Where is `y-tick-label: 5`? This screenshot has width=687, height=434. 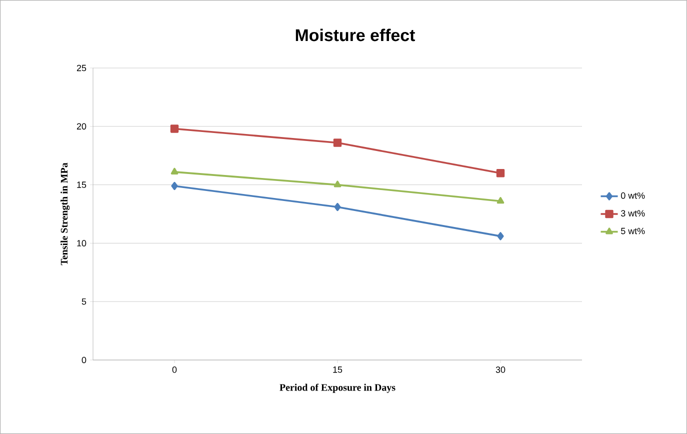 y-tick-label: 5 is located at coordinates (84, 301).